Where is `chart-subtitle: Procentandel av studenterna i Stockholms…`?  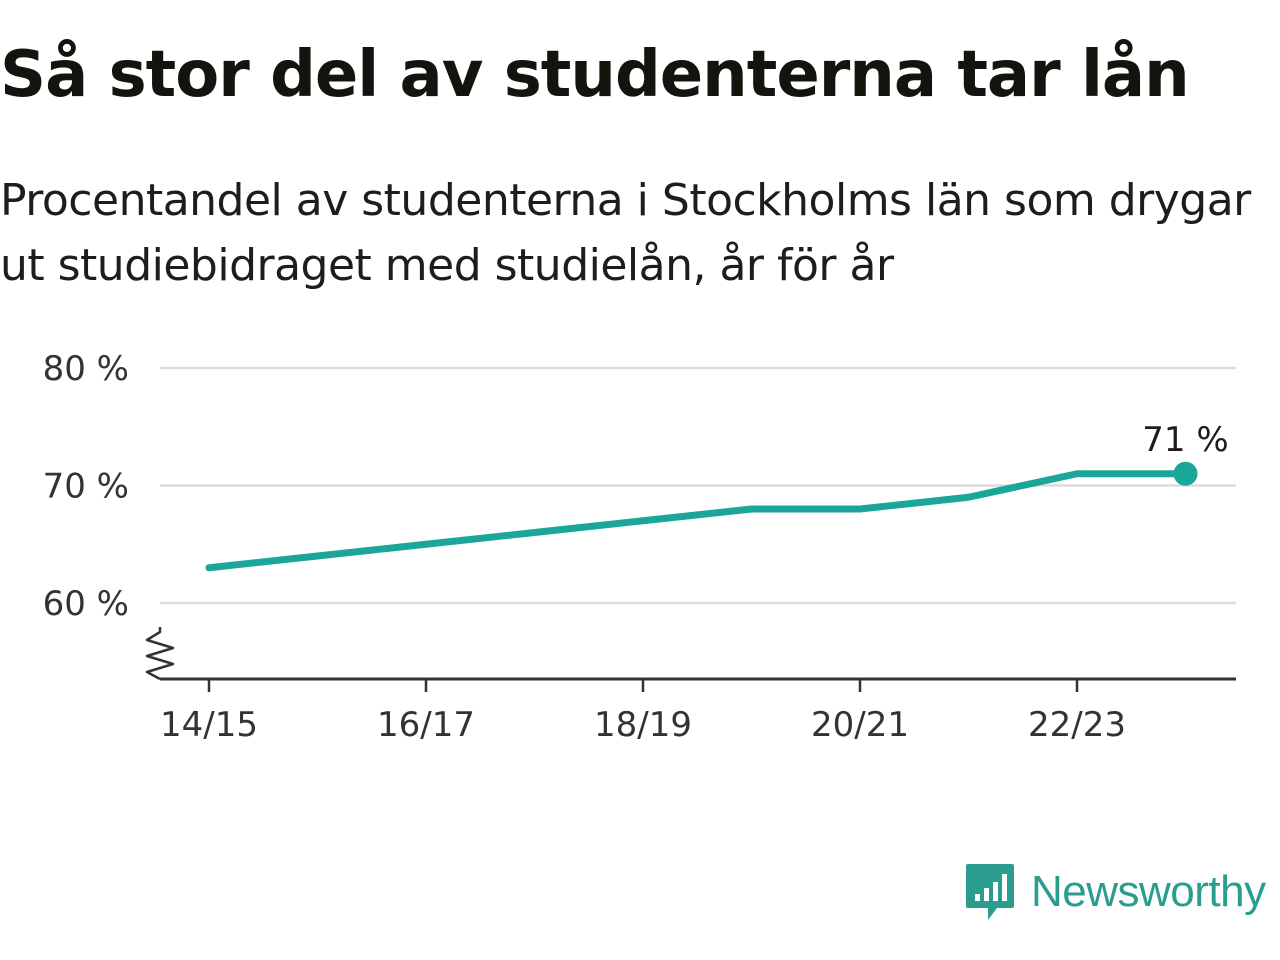
chart-subtitle: Procentandel av studenterna i Stockholms… is located at coordinates (625, 233).